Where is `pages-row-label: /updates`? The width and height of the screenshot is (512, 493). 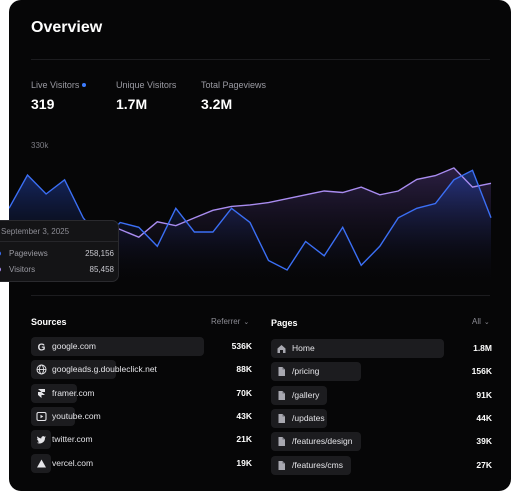 pages-row-label: /updates is located at coordinates (308, 417).